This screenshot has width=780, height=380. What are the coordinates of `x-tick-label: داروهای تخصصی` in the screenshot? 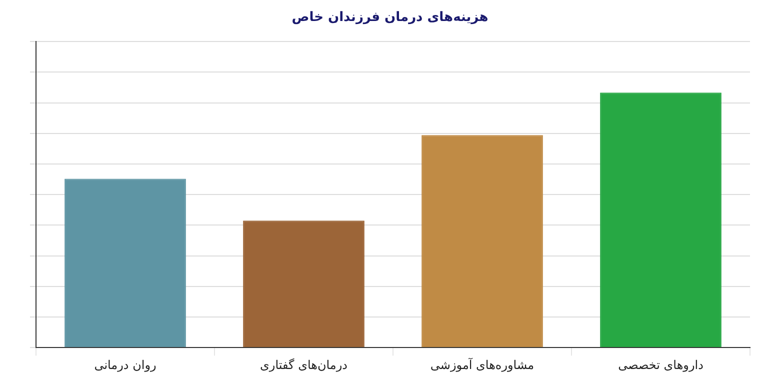 It's located at (661, 365).